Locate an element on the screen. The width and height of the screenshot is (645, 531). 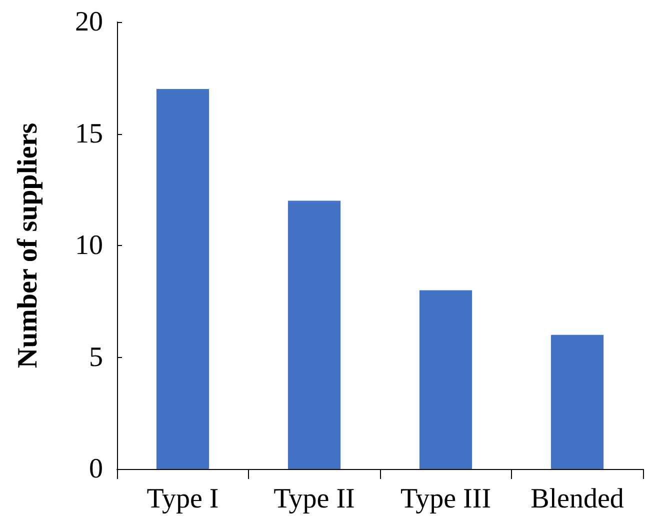
y-tick-label: 20 is located at coordinates (89, 22).